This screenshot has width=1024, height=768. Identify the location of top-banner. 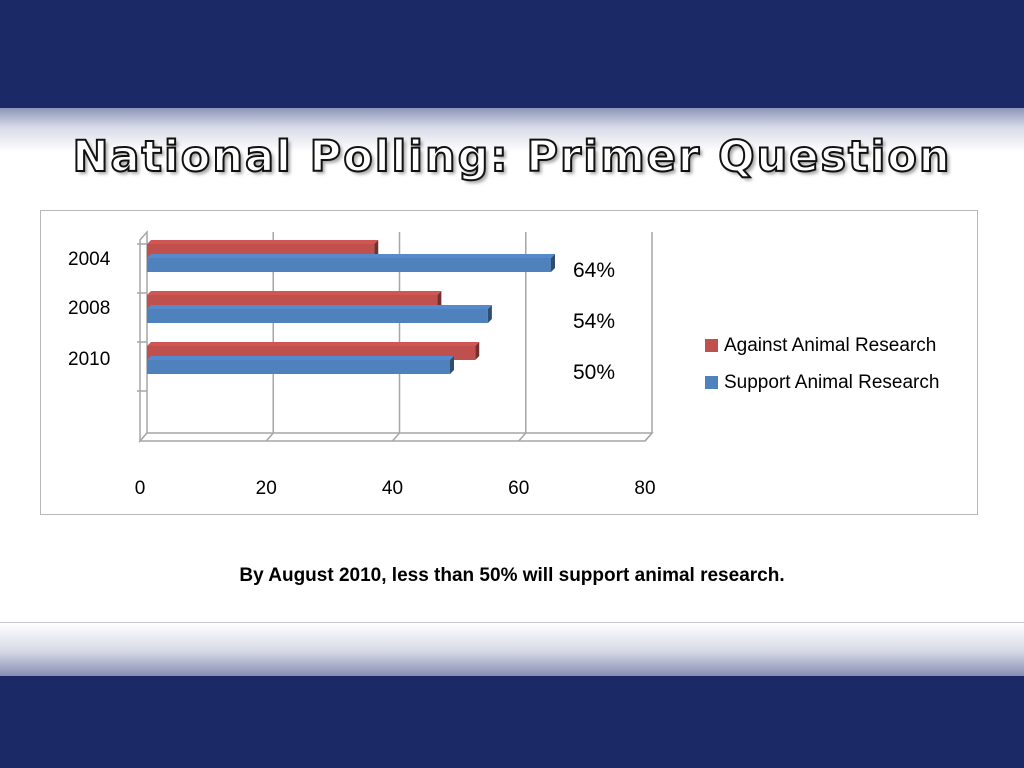
(512, 56).